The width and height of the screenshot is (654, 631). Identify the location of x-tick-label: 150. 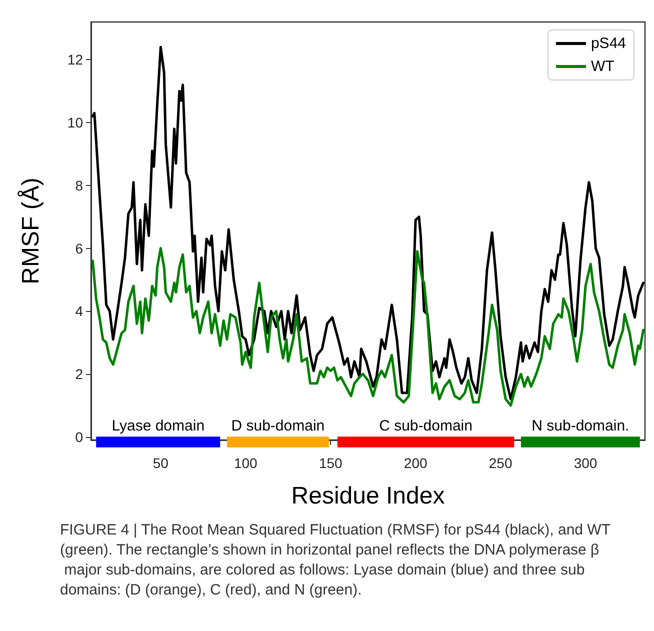
(330, 463).